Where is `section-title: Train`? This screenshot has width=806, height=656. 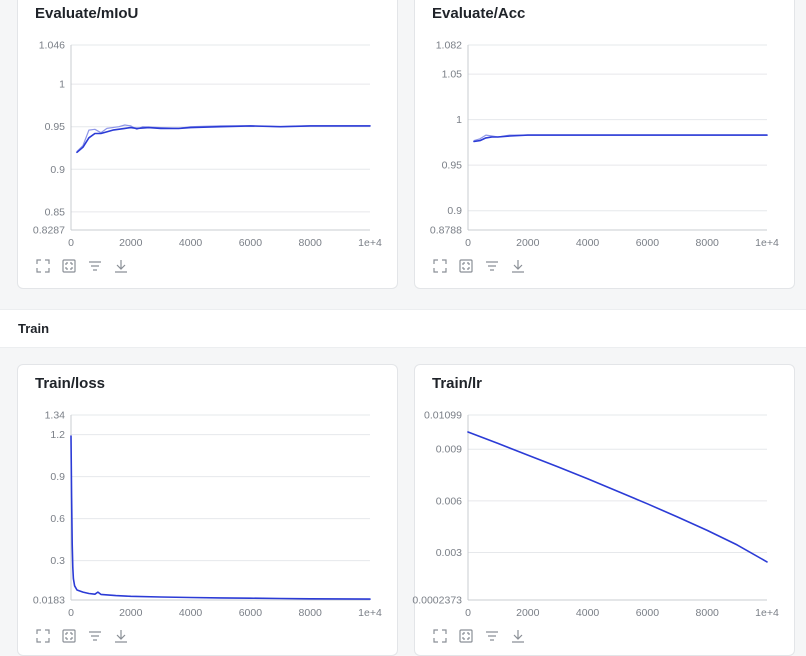 section-title: Train is located at coordinates (34, 328).